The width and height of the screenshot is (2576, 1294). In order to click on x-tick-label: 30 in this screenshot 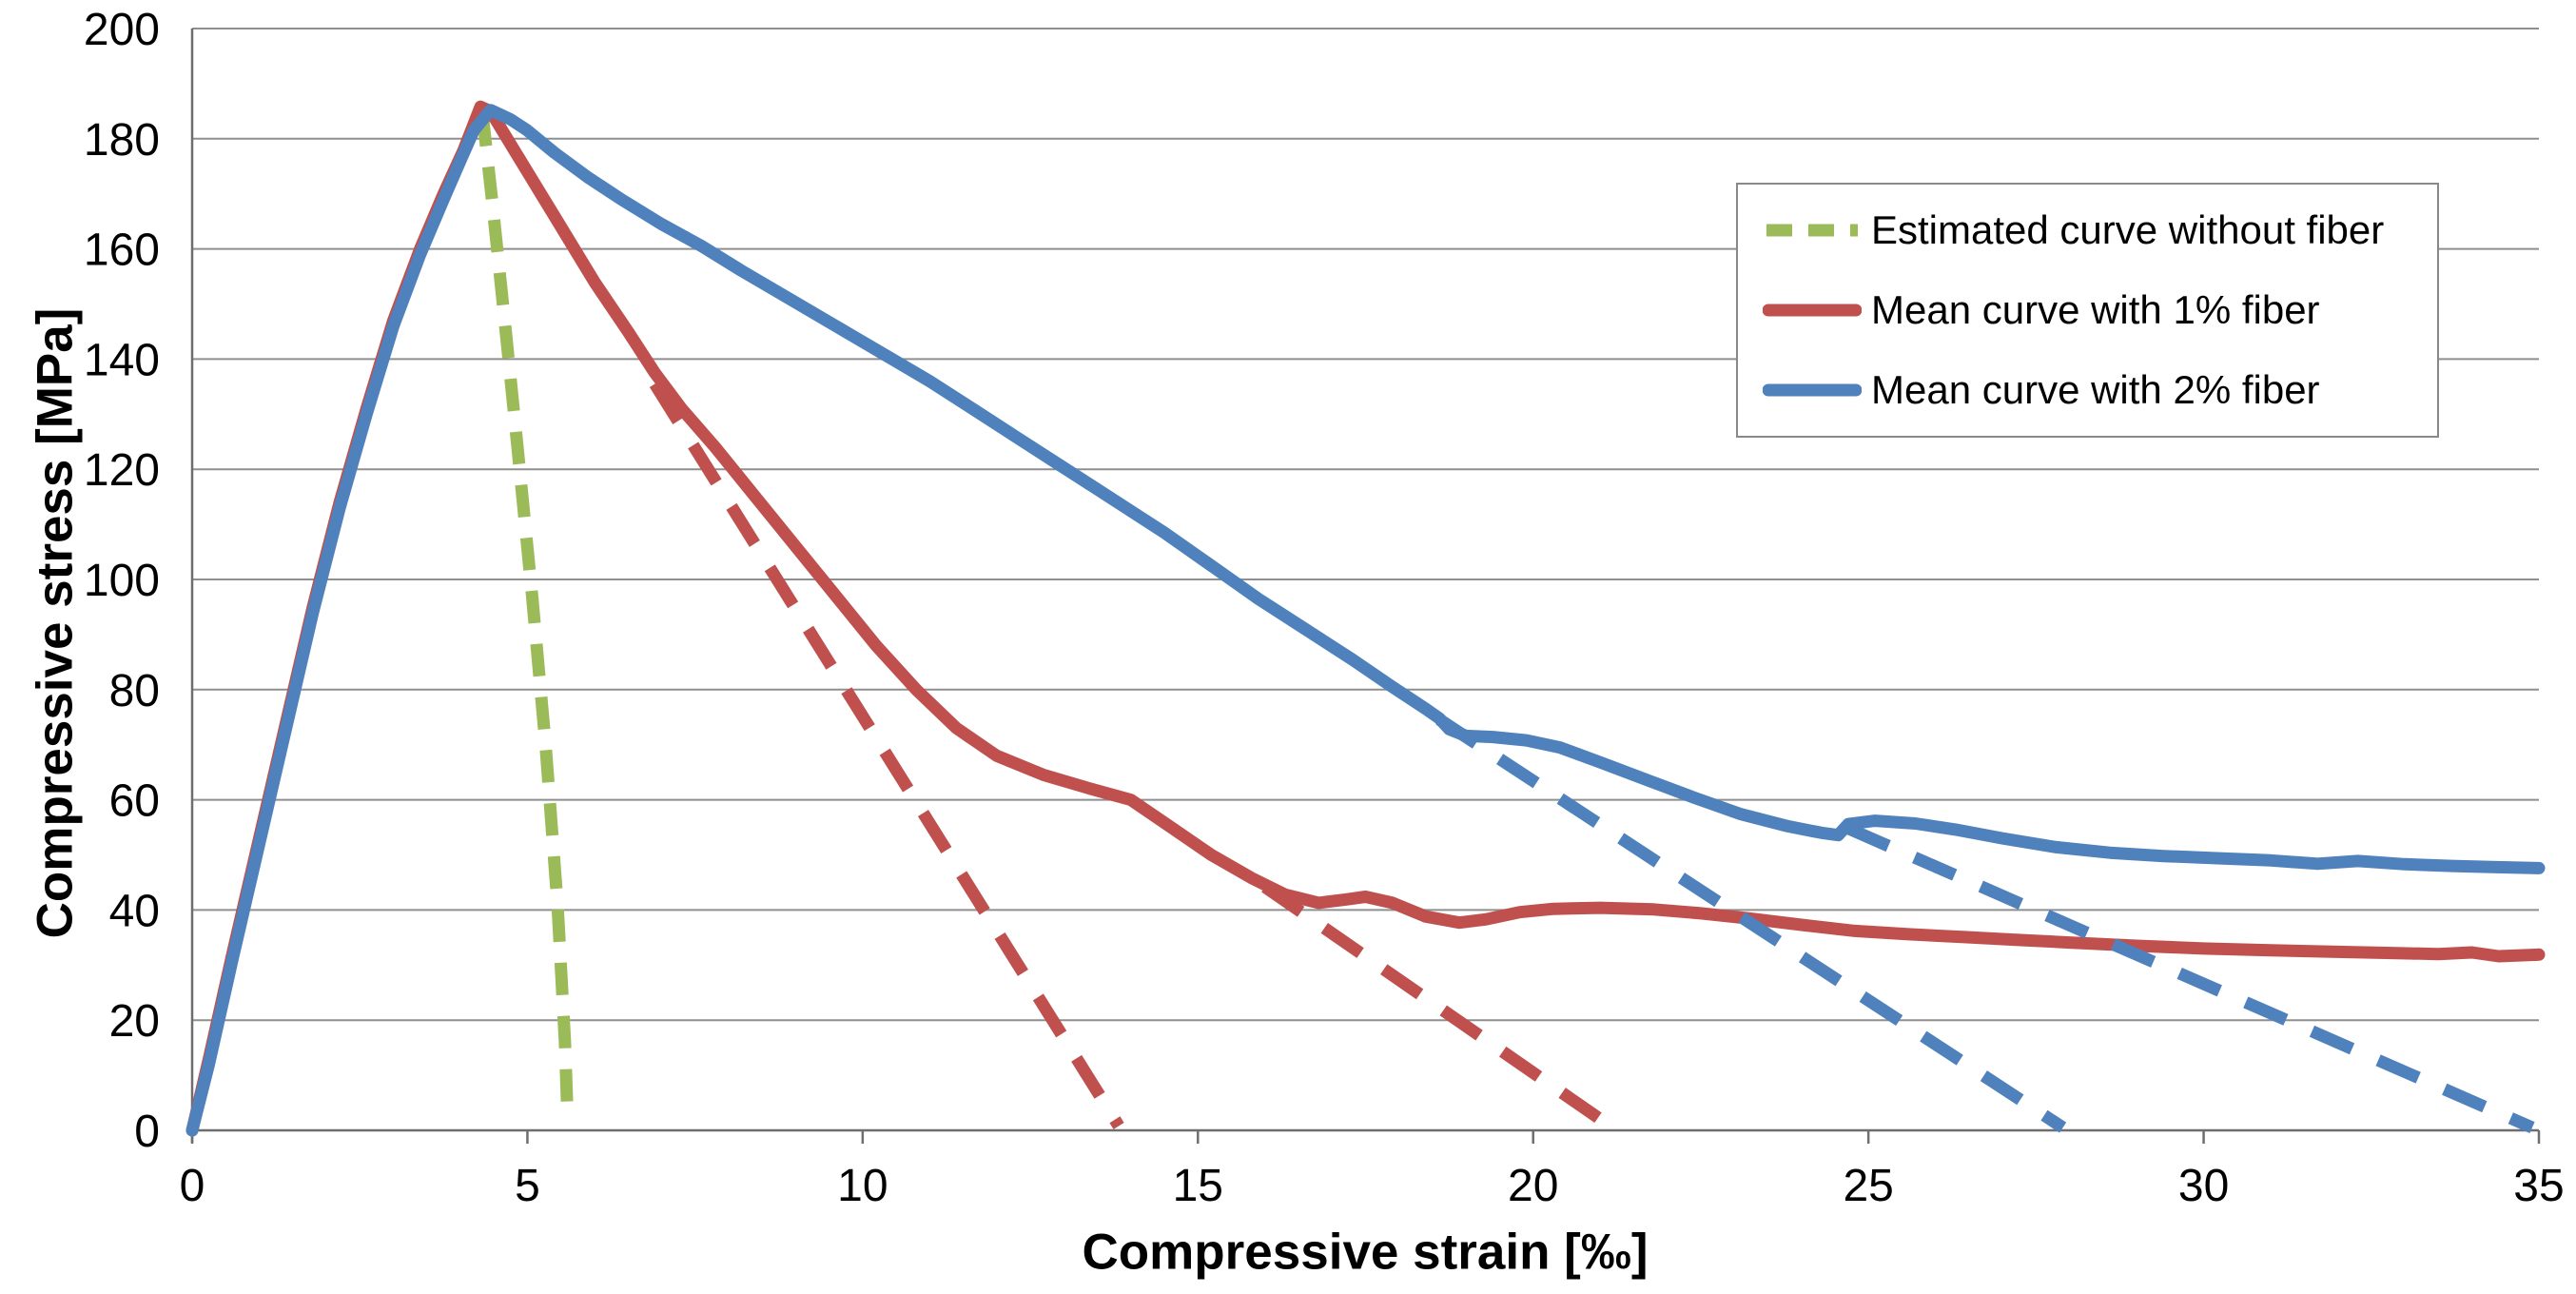, I will do `click(2204, 1186)`.